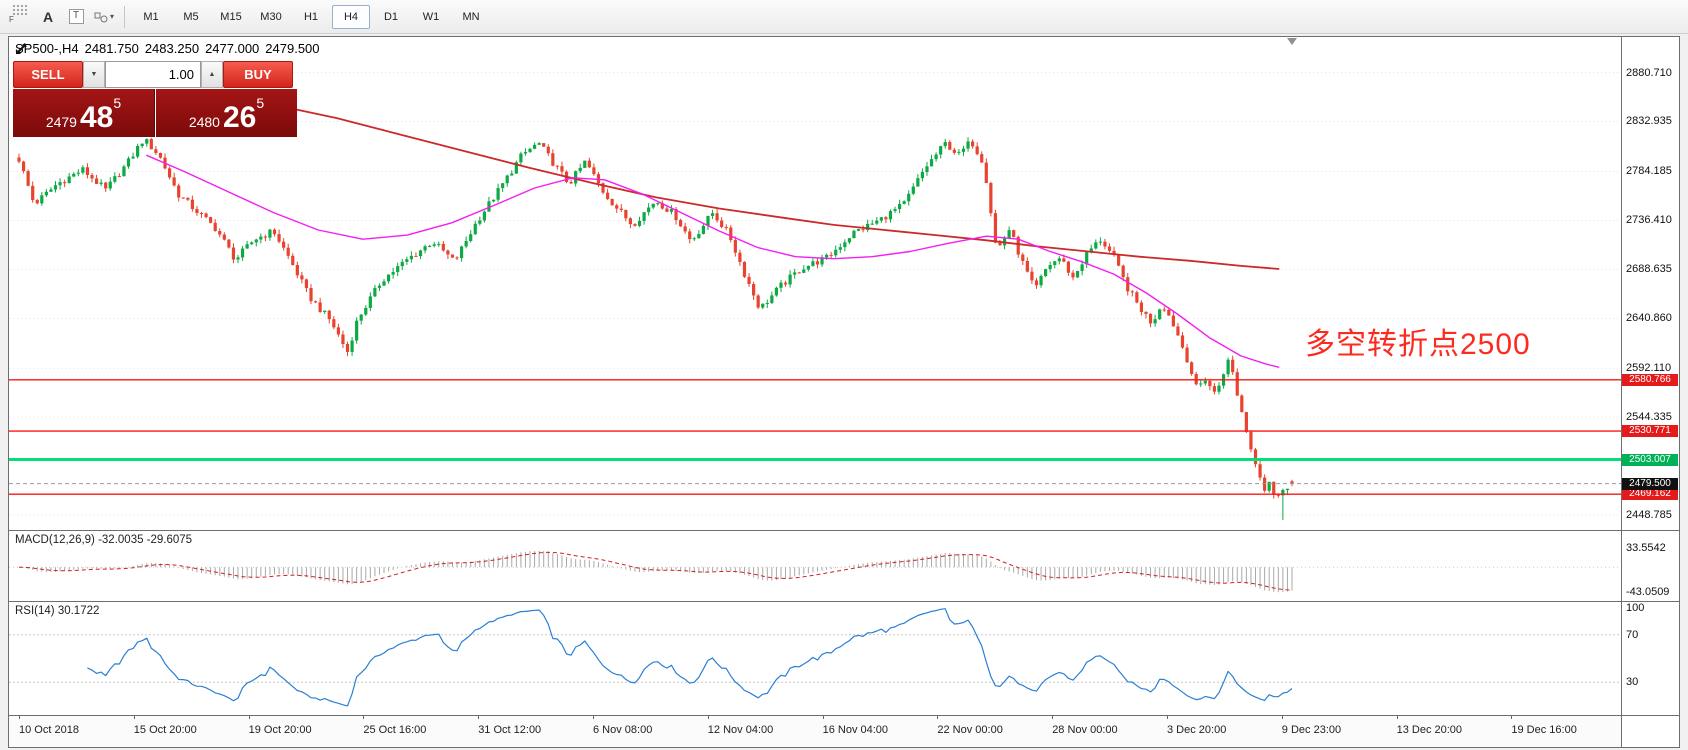 This screenshot has height=750, width=1688. I want to click on trade-prices-row: 2479 48 5 2480 26 5, so click(155, 113).